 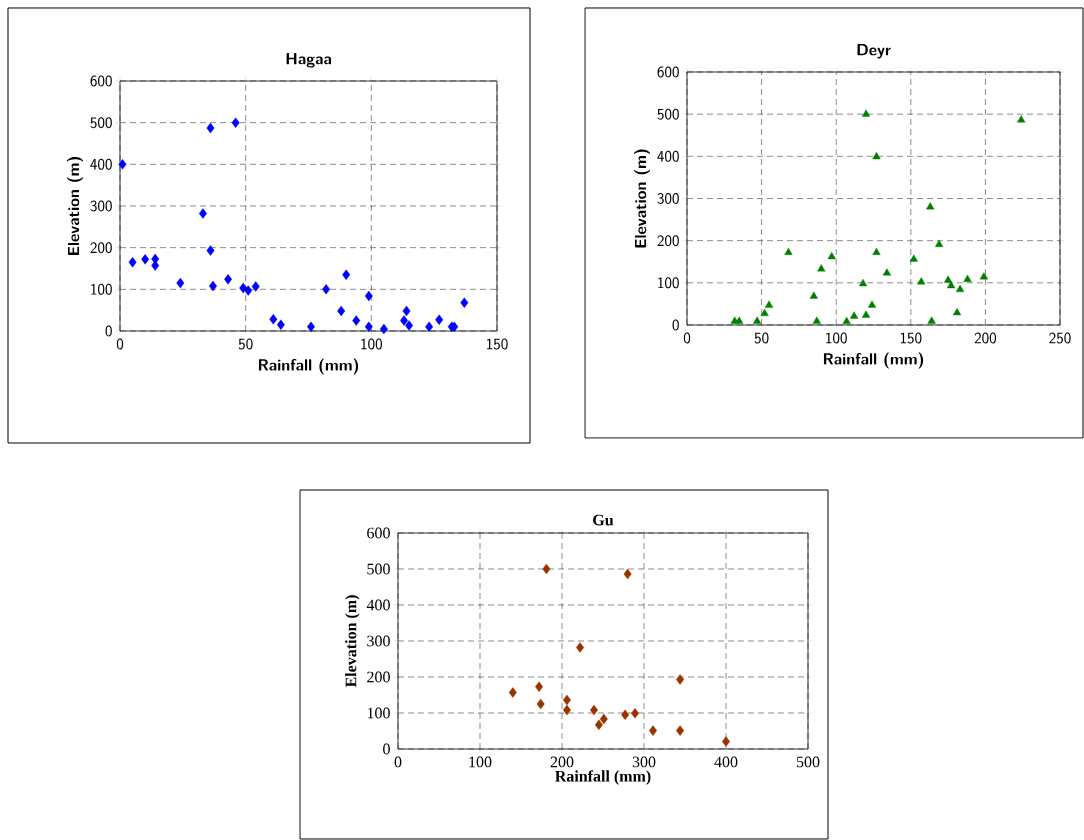 I want to click on chart-title: Gu, so click(x=603, y=520).